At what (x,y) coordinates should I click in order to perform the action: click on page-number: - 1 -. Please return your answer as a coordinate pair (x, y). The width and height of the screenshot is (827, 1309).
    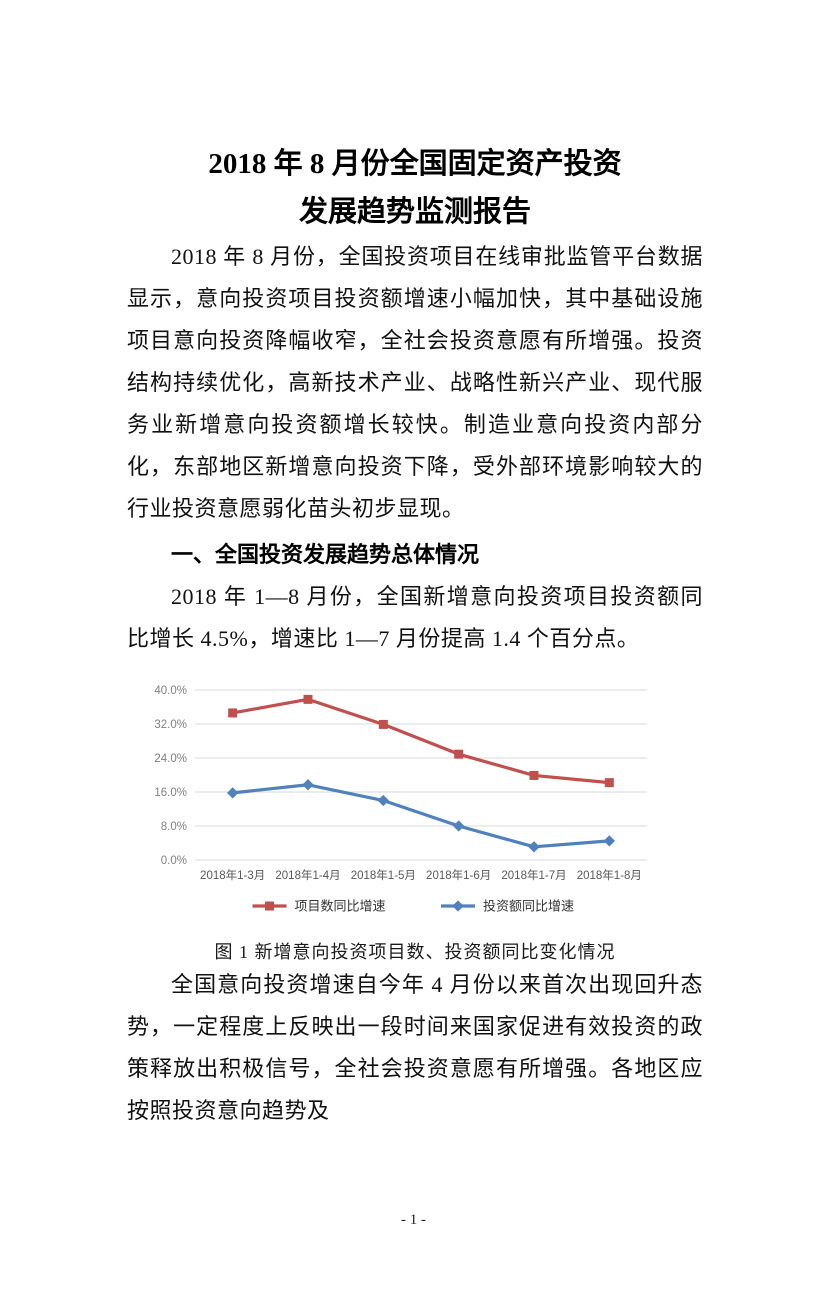
    Looking at the image, I should click on (413, 1220).